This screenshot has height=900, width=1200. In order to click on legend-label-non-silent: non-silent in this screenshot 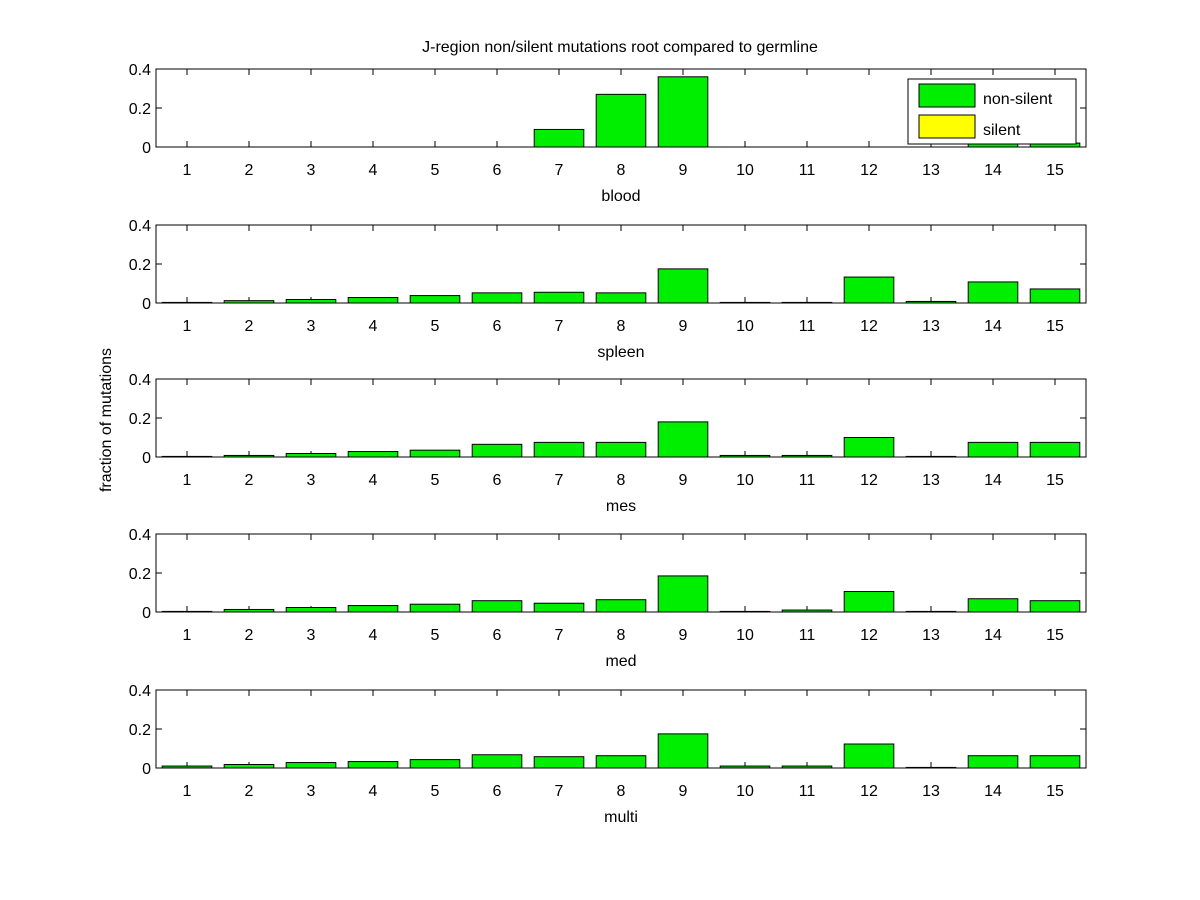, I will do `click(1018, 99)`.